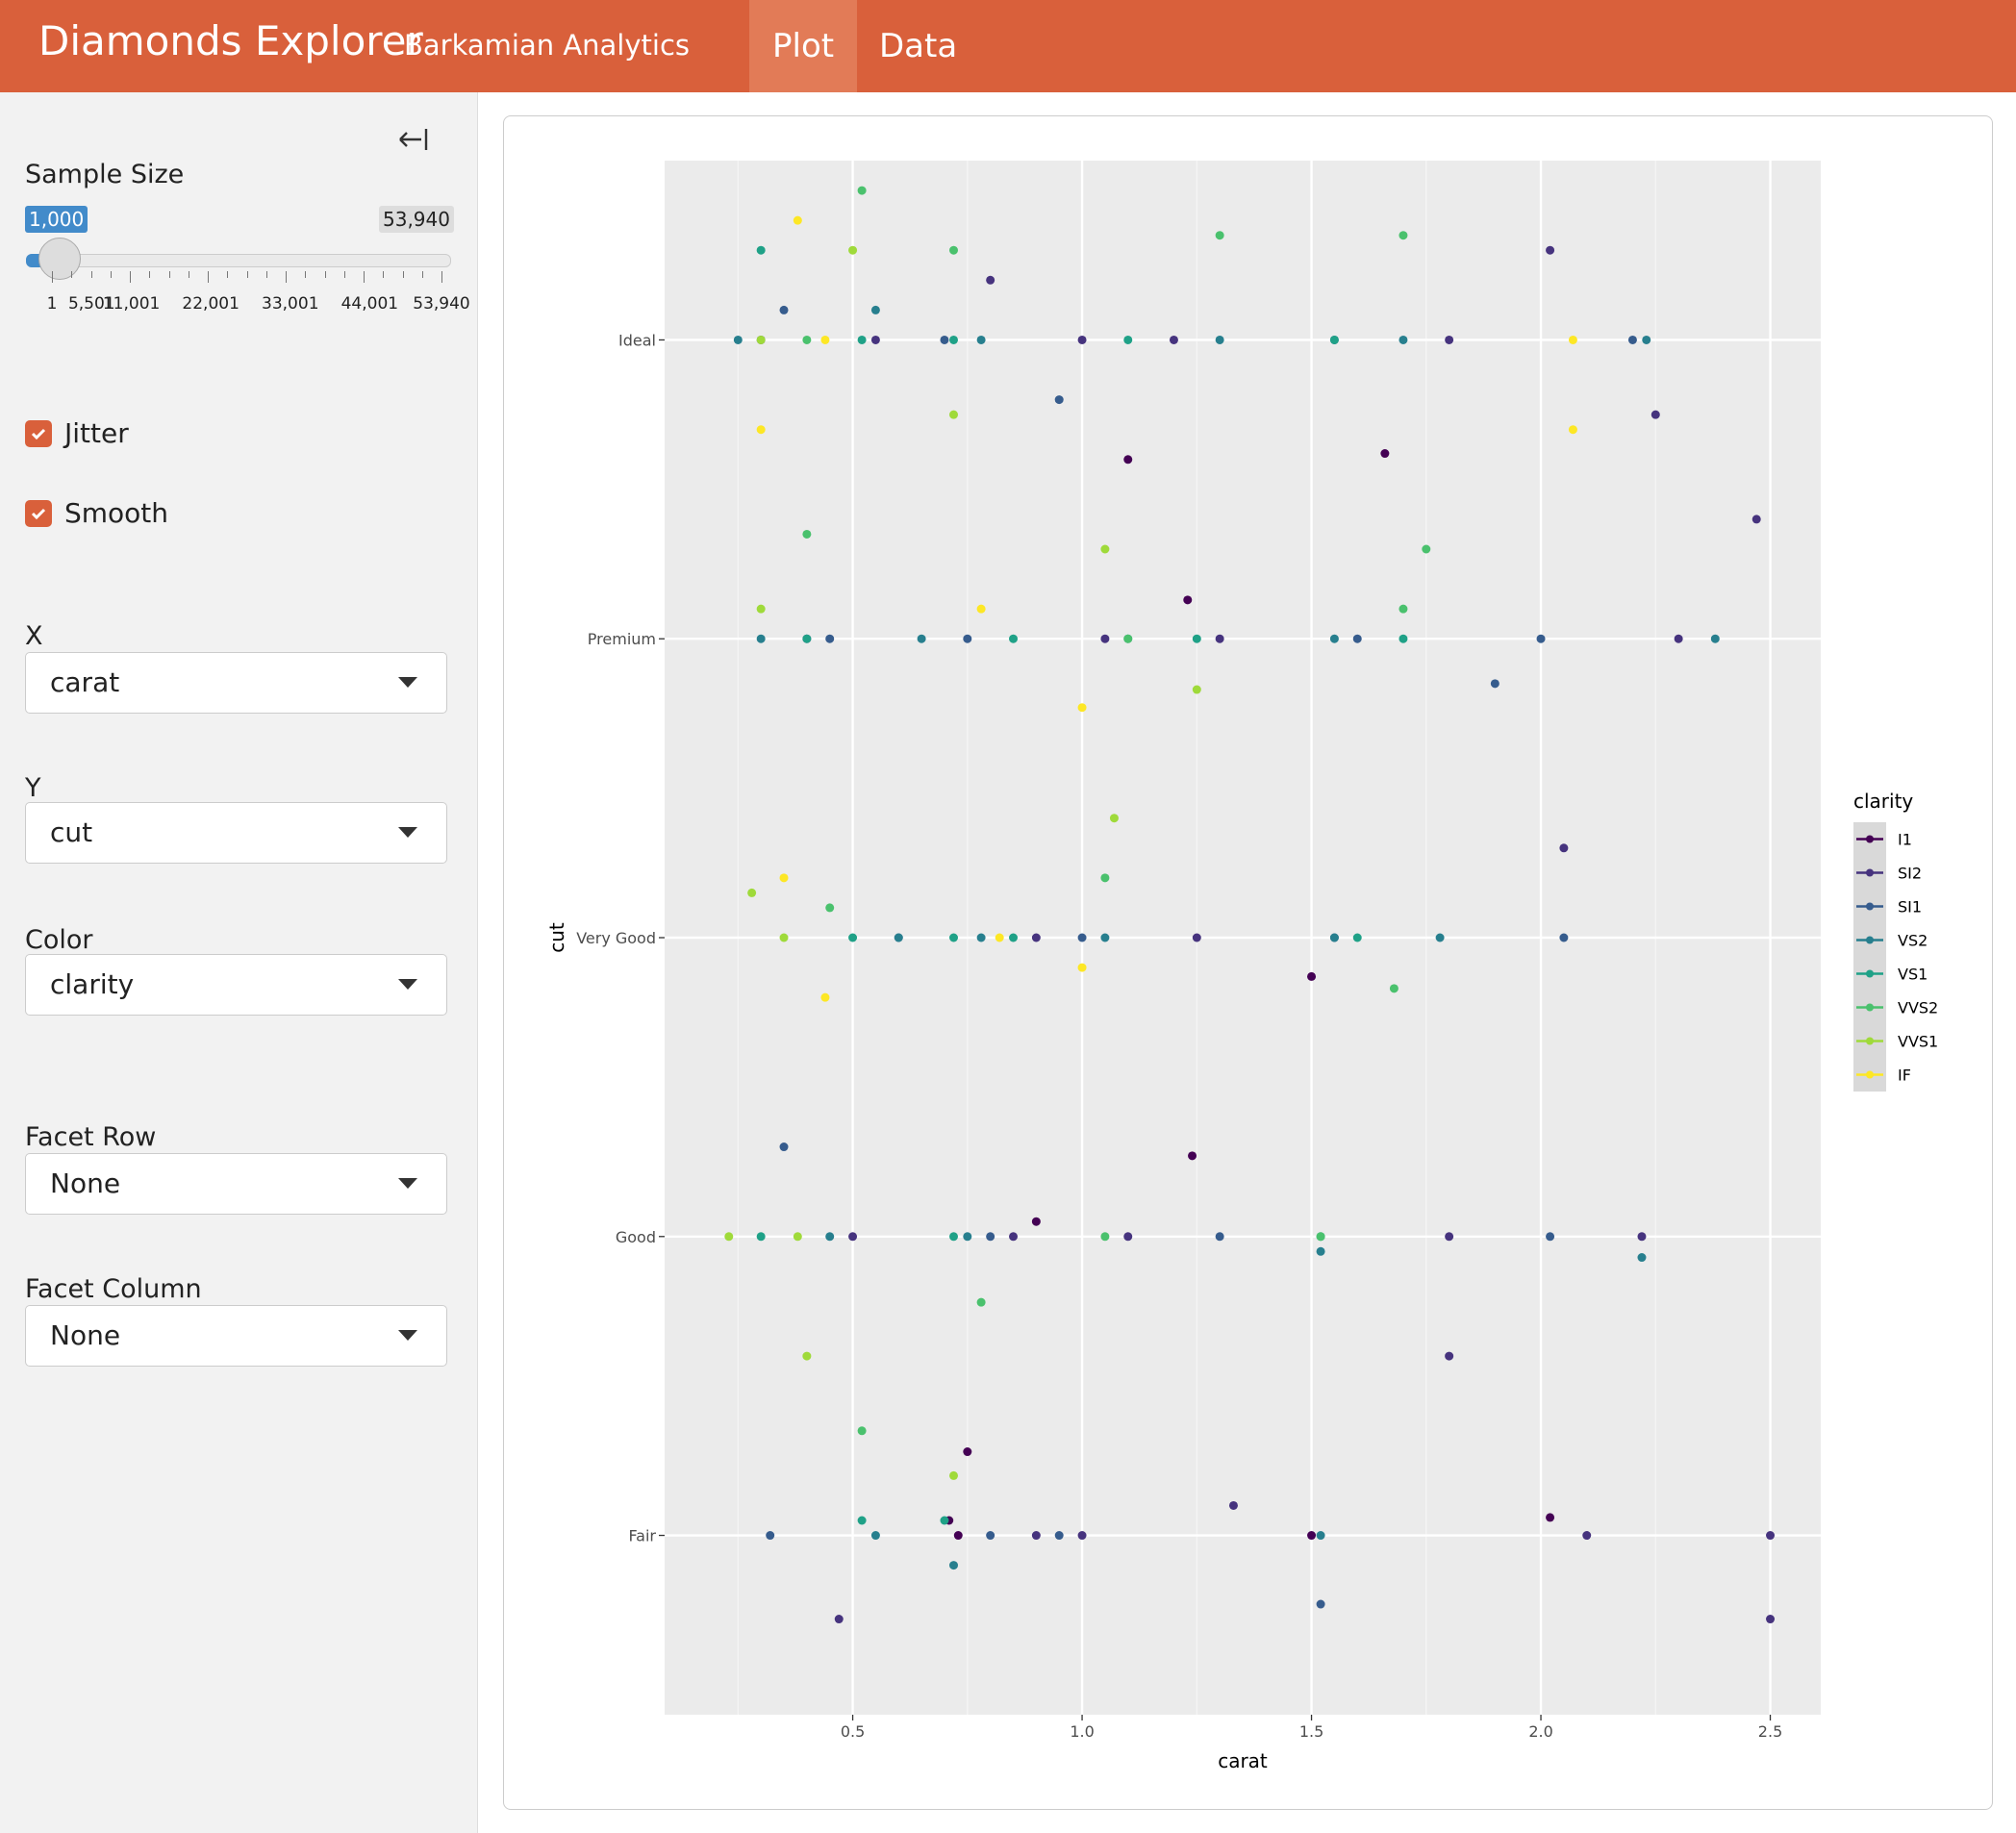 Image resolution: width=2016 pixels, height=1833 pixels. I want to click on select: clarity, so click(236, 985).